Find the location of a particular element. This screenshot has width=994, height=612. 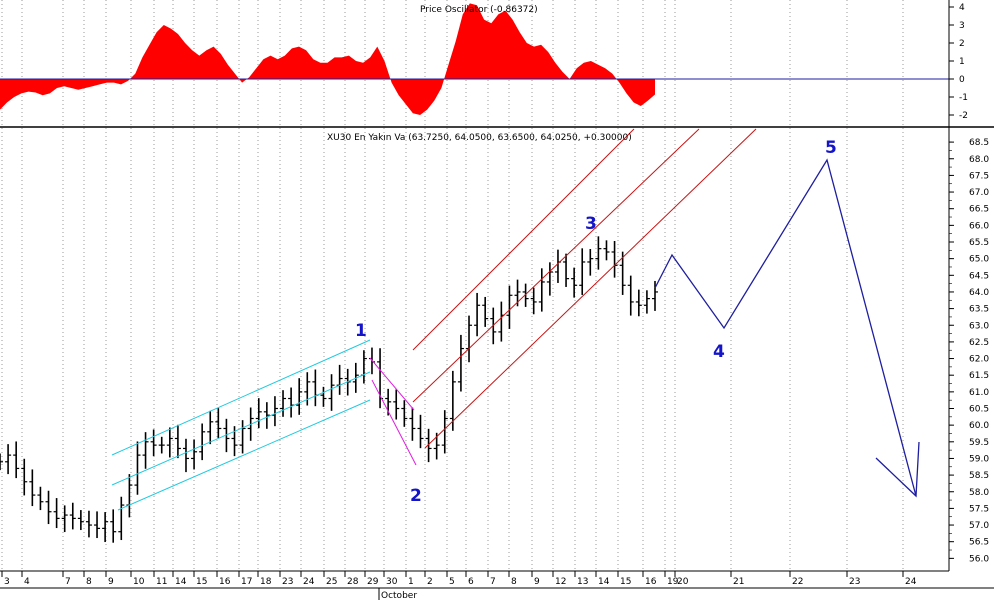

price-tick-label: 56.5 is located at coordinates (979, 543).